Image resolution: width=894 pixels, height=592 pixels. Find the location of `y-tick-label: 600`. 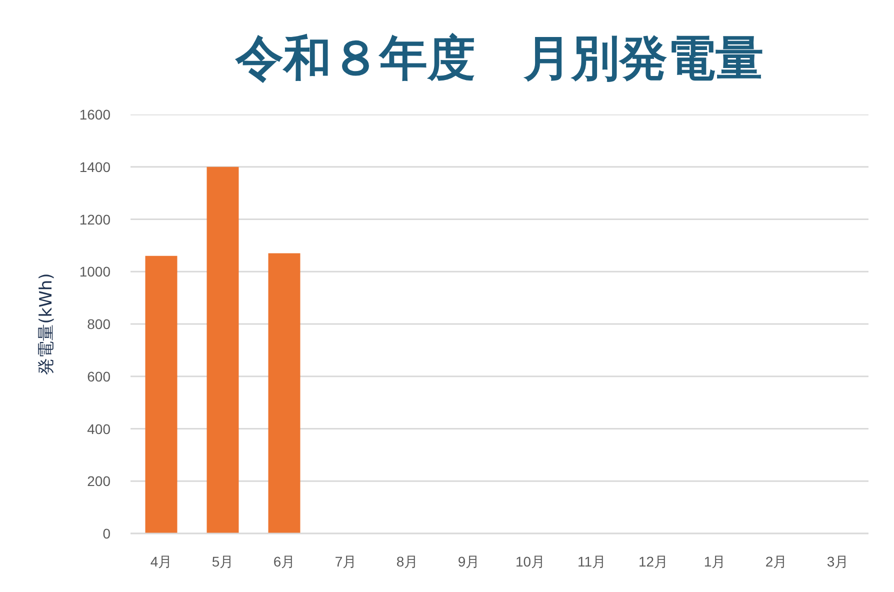

y-tick-label: 600 is located at coordinates (99, 376).